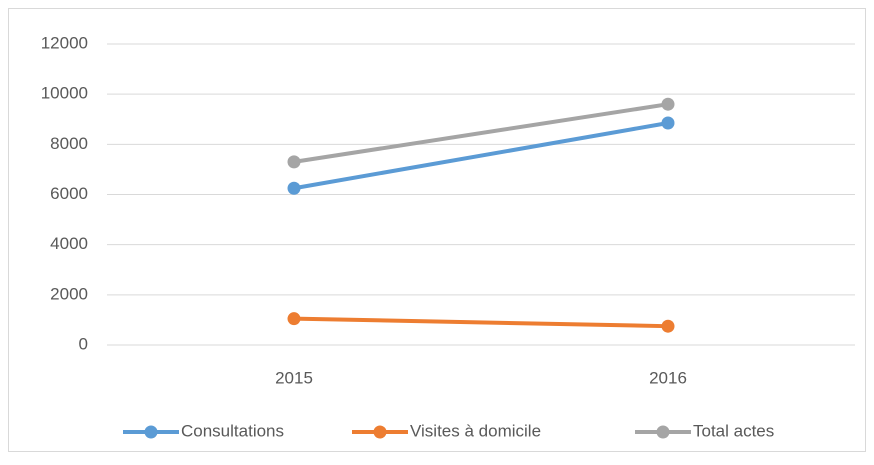  I want to click on y-tick-label: 6000, so click(69, 193).